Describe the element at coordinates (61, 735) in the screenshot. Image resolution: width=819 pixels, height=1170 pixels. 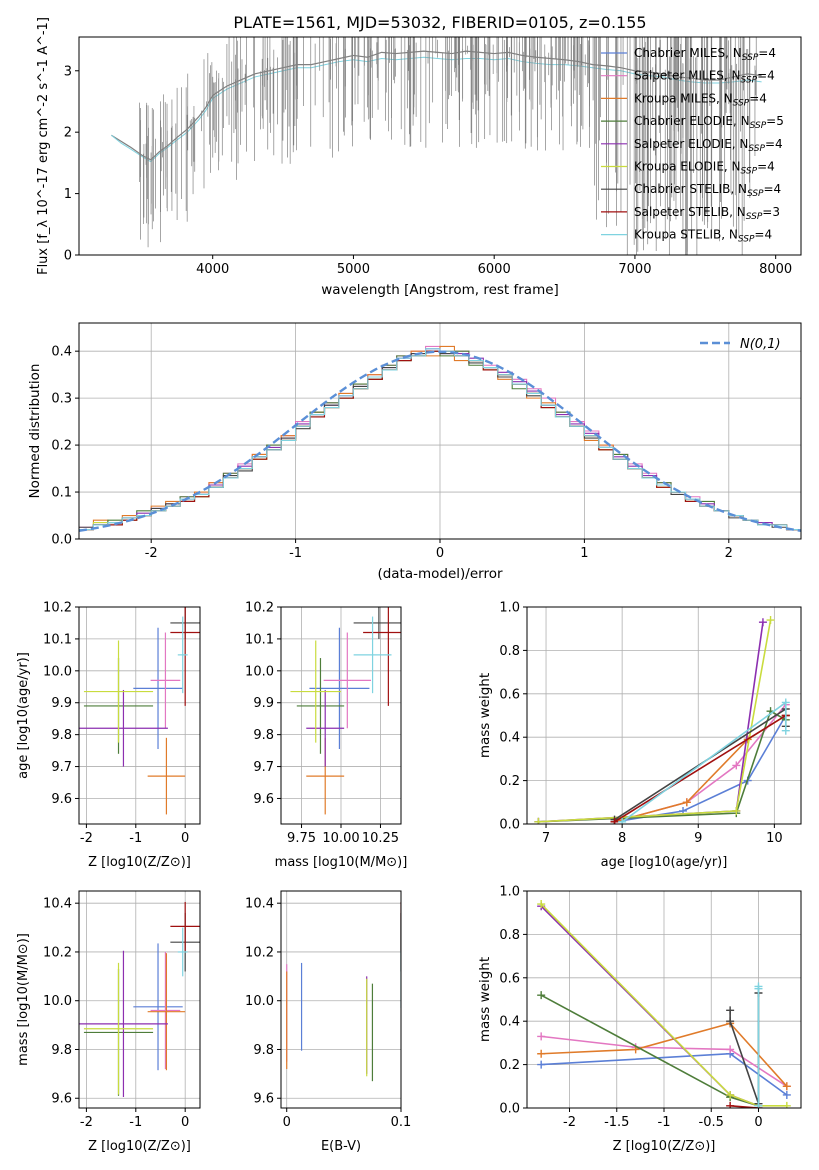
I see `y-tick-label: 9.8` at that location.